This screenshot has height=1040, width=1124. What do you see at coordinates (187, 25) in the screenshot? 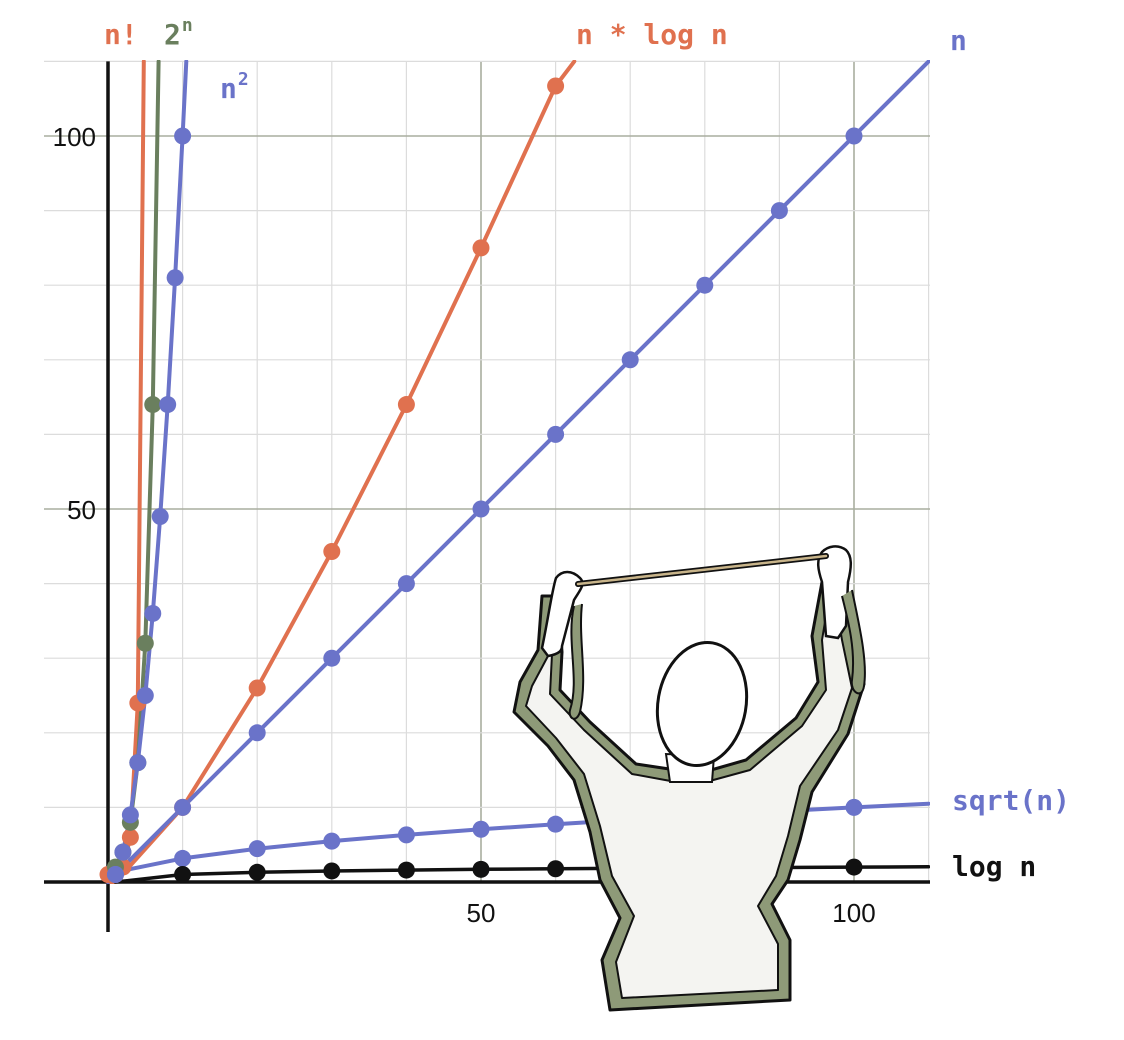
I see `curve-label-superscript: n` at bounding box center [187, 25].